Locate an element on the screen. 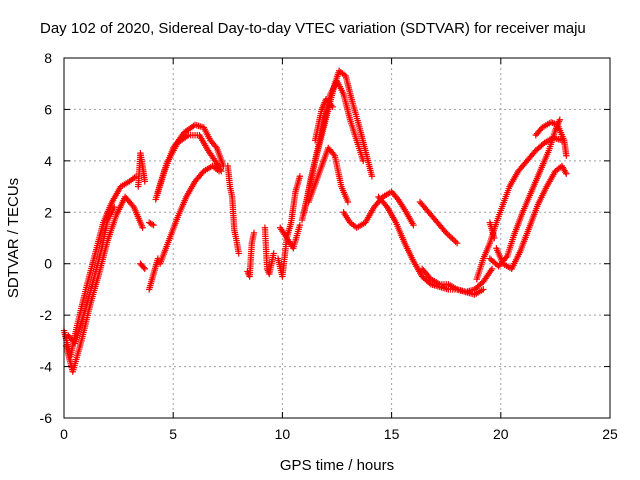  y-tick-label: 4 is located at coordinates (48, 161).